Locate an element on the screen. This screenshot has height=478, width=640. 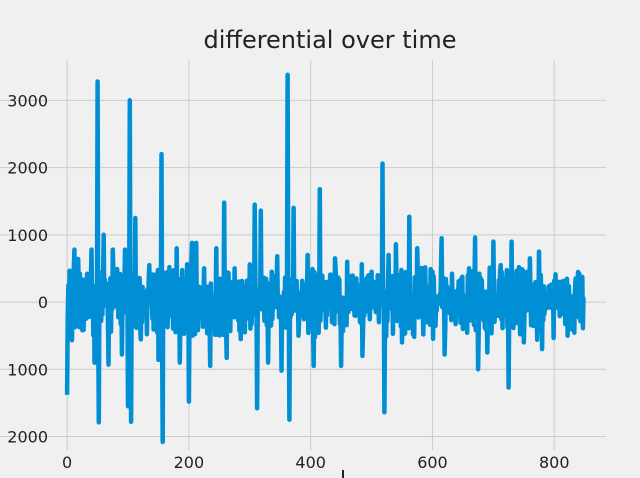
x-tick-label: 0 is located at coordinates (67, 462).